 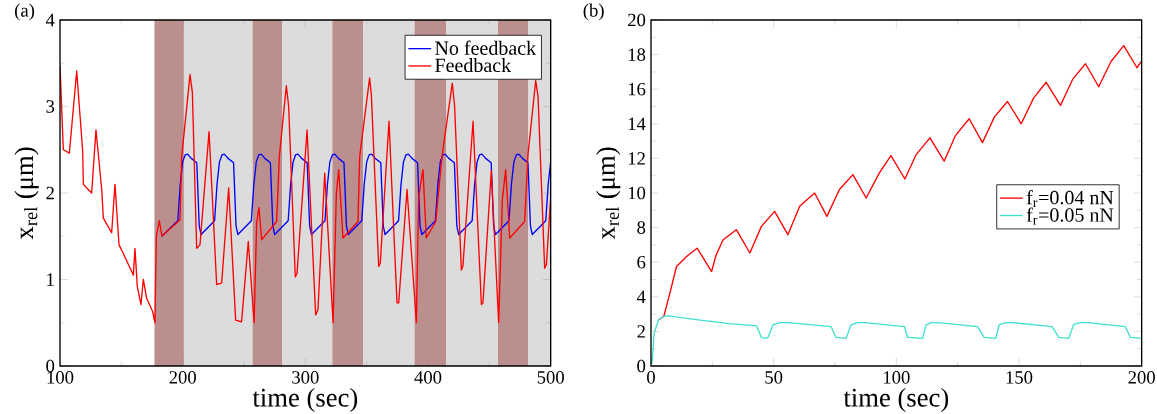 I want to click on y-tick-label: 14, so click(x=637, y=123).